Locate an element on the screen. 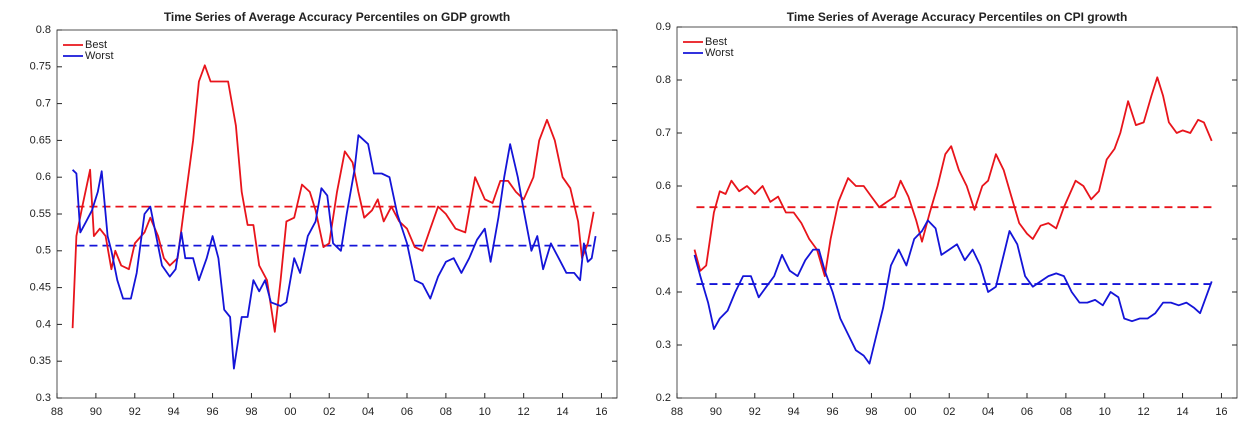  y-tick-label: 0.35 is located at coordinates (40, 361).